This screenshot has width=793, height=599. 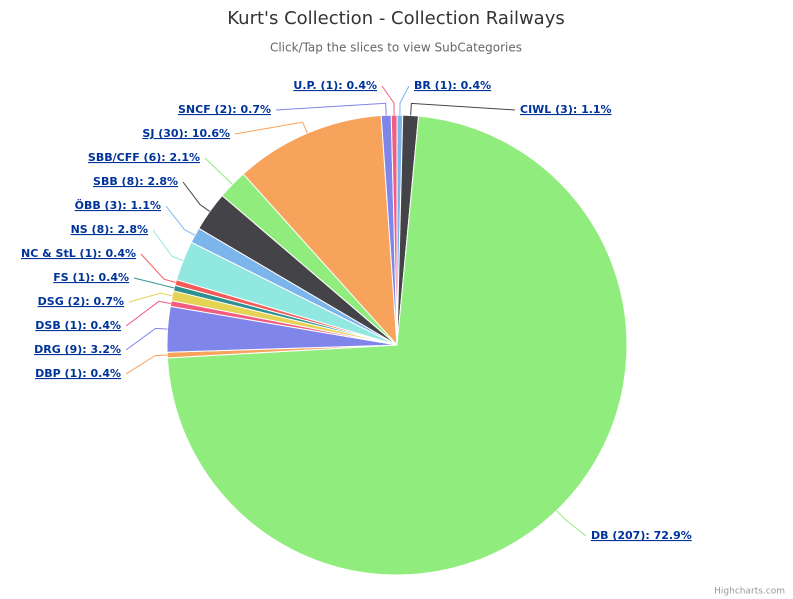 I want to click on data-label: DB (207): 72.9%, so click(x=641, y=535).